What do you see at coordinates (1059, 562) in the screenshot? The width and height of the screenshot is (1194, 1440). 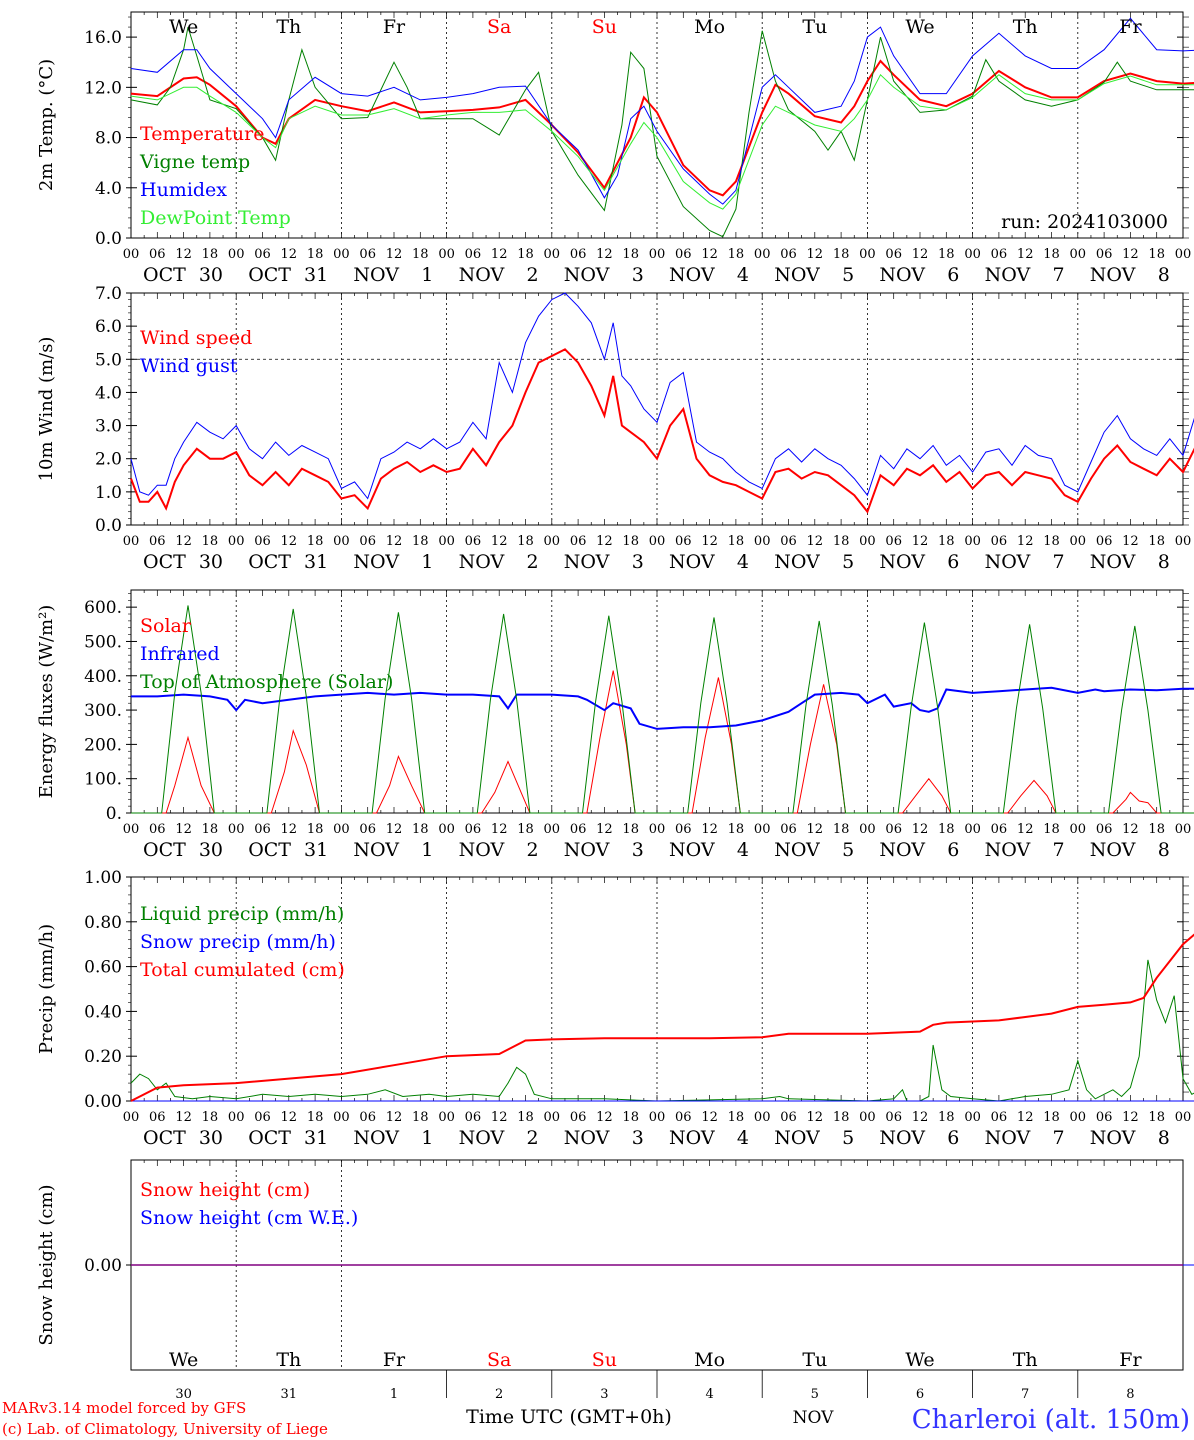 I see `date-label-day: 7` at bounding box center [1059, 562].